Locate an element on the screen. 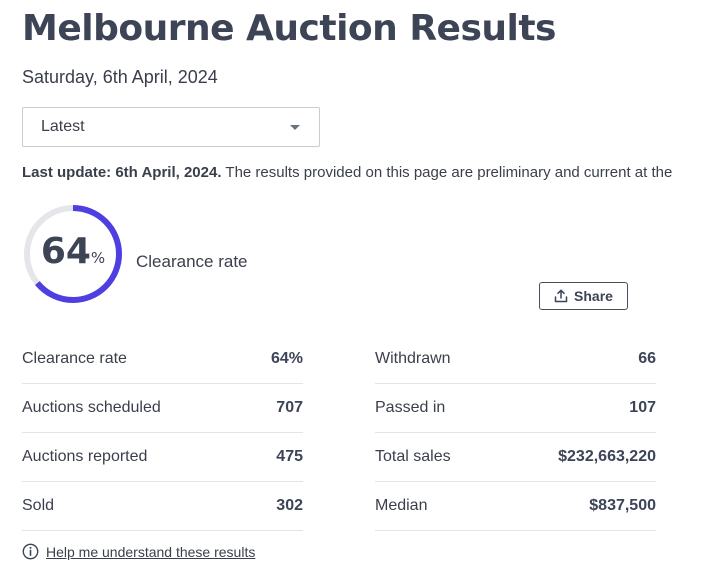  gauge-unit: % is located at coordinates (98, 258).